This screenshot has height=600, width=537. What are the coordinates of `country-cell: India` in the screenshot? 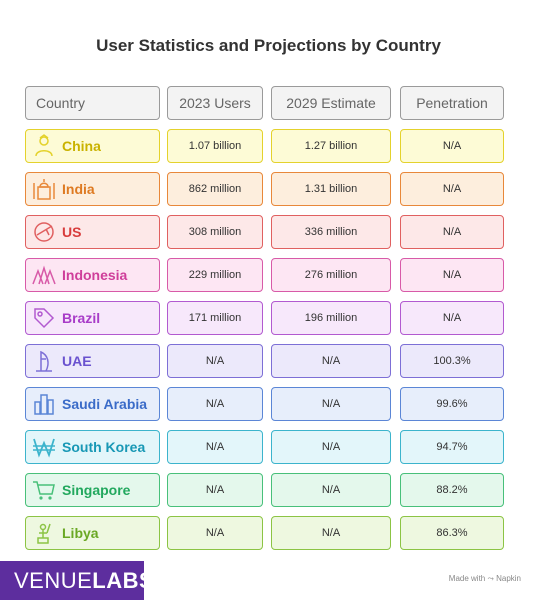 It's located at (92, 189).